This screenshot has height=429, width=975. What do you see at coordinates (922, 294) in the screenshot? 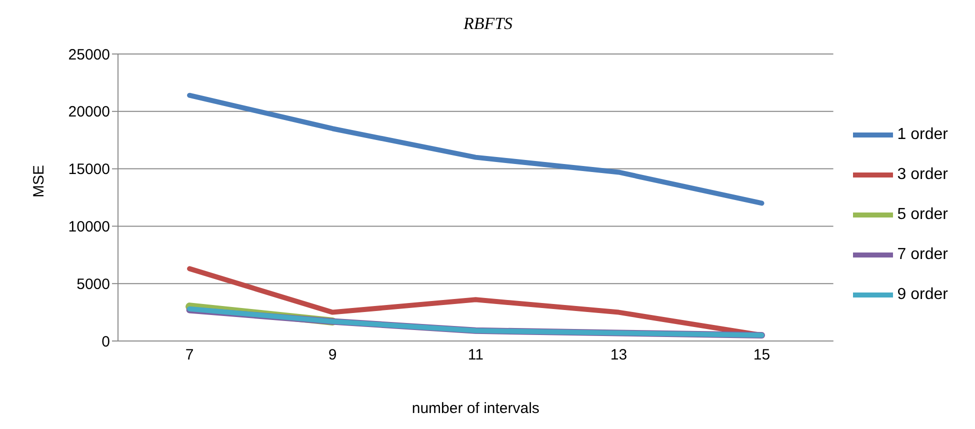
I see `legend-label: 9 order` at bounding box center [922, 294].